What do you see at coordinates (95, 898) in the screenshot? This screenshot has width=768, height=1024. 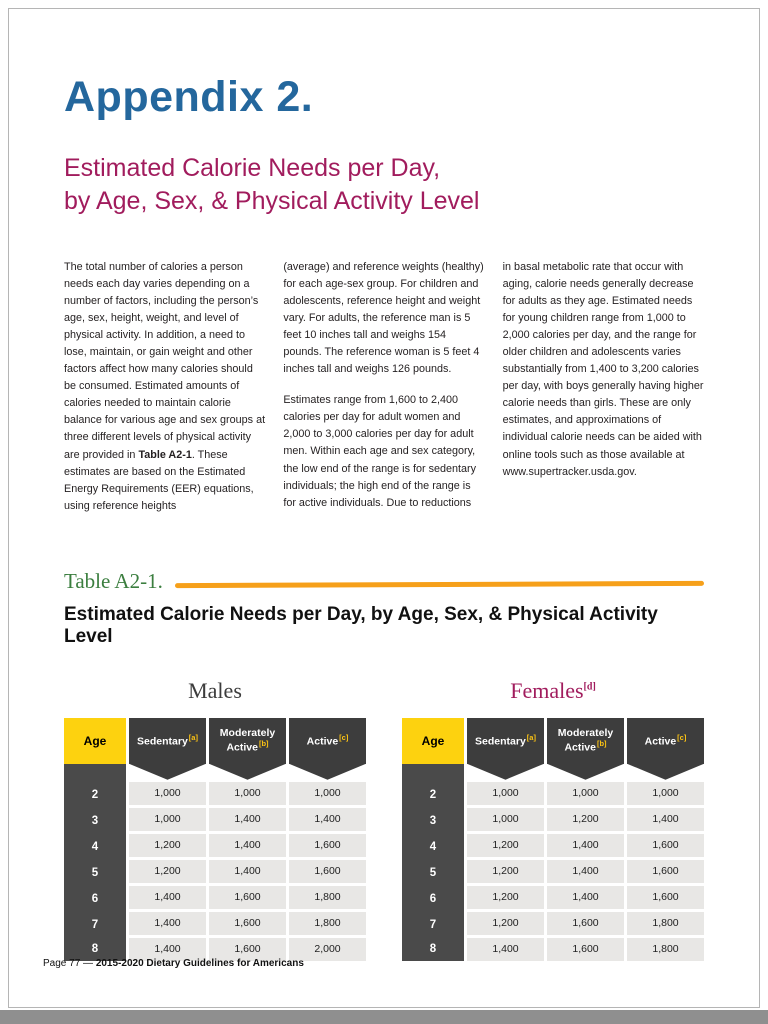 I see `age-cell: 6` at bounding box center [95, 898].